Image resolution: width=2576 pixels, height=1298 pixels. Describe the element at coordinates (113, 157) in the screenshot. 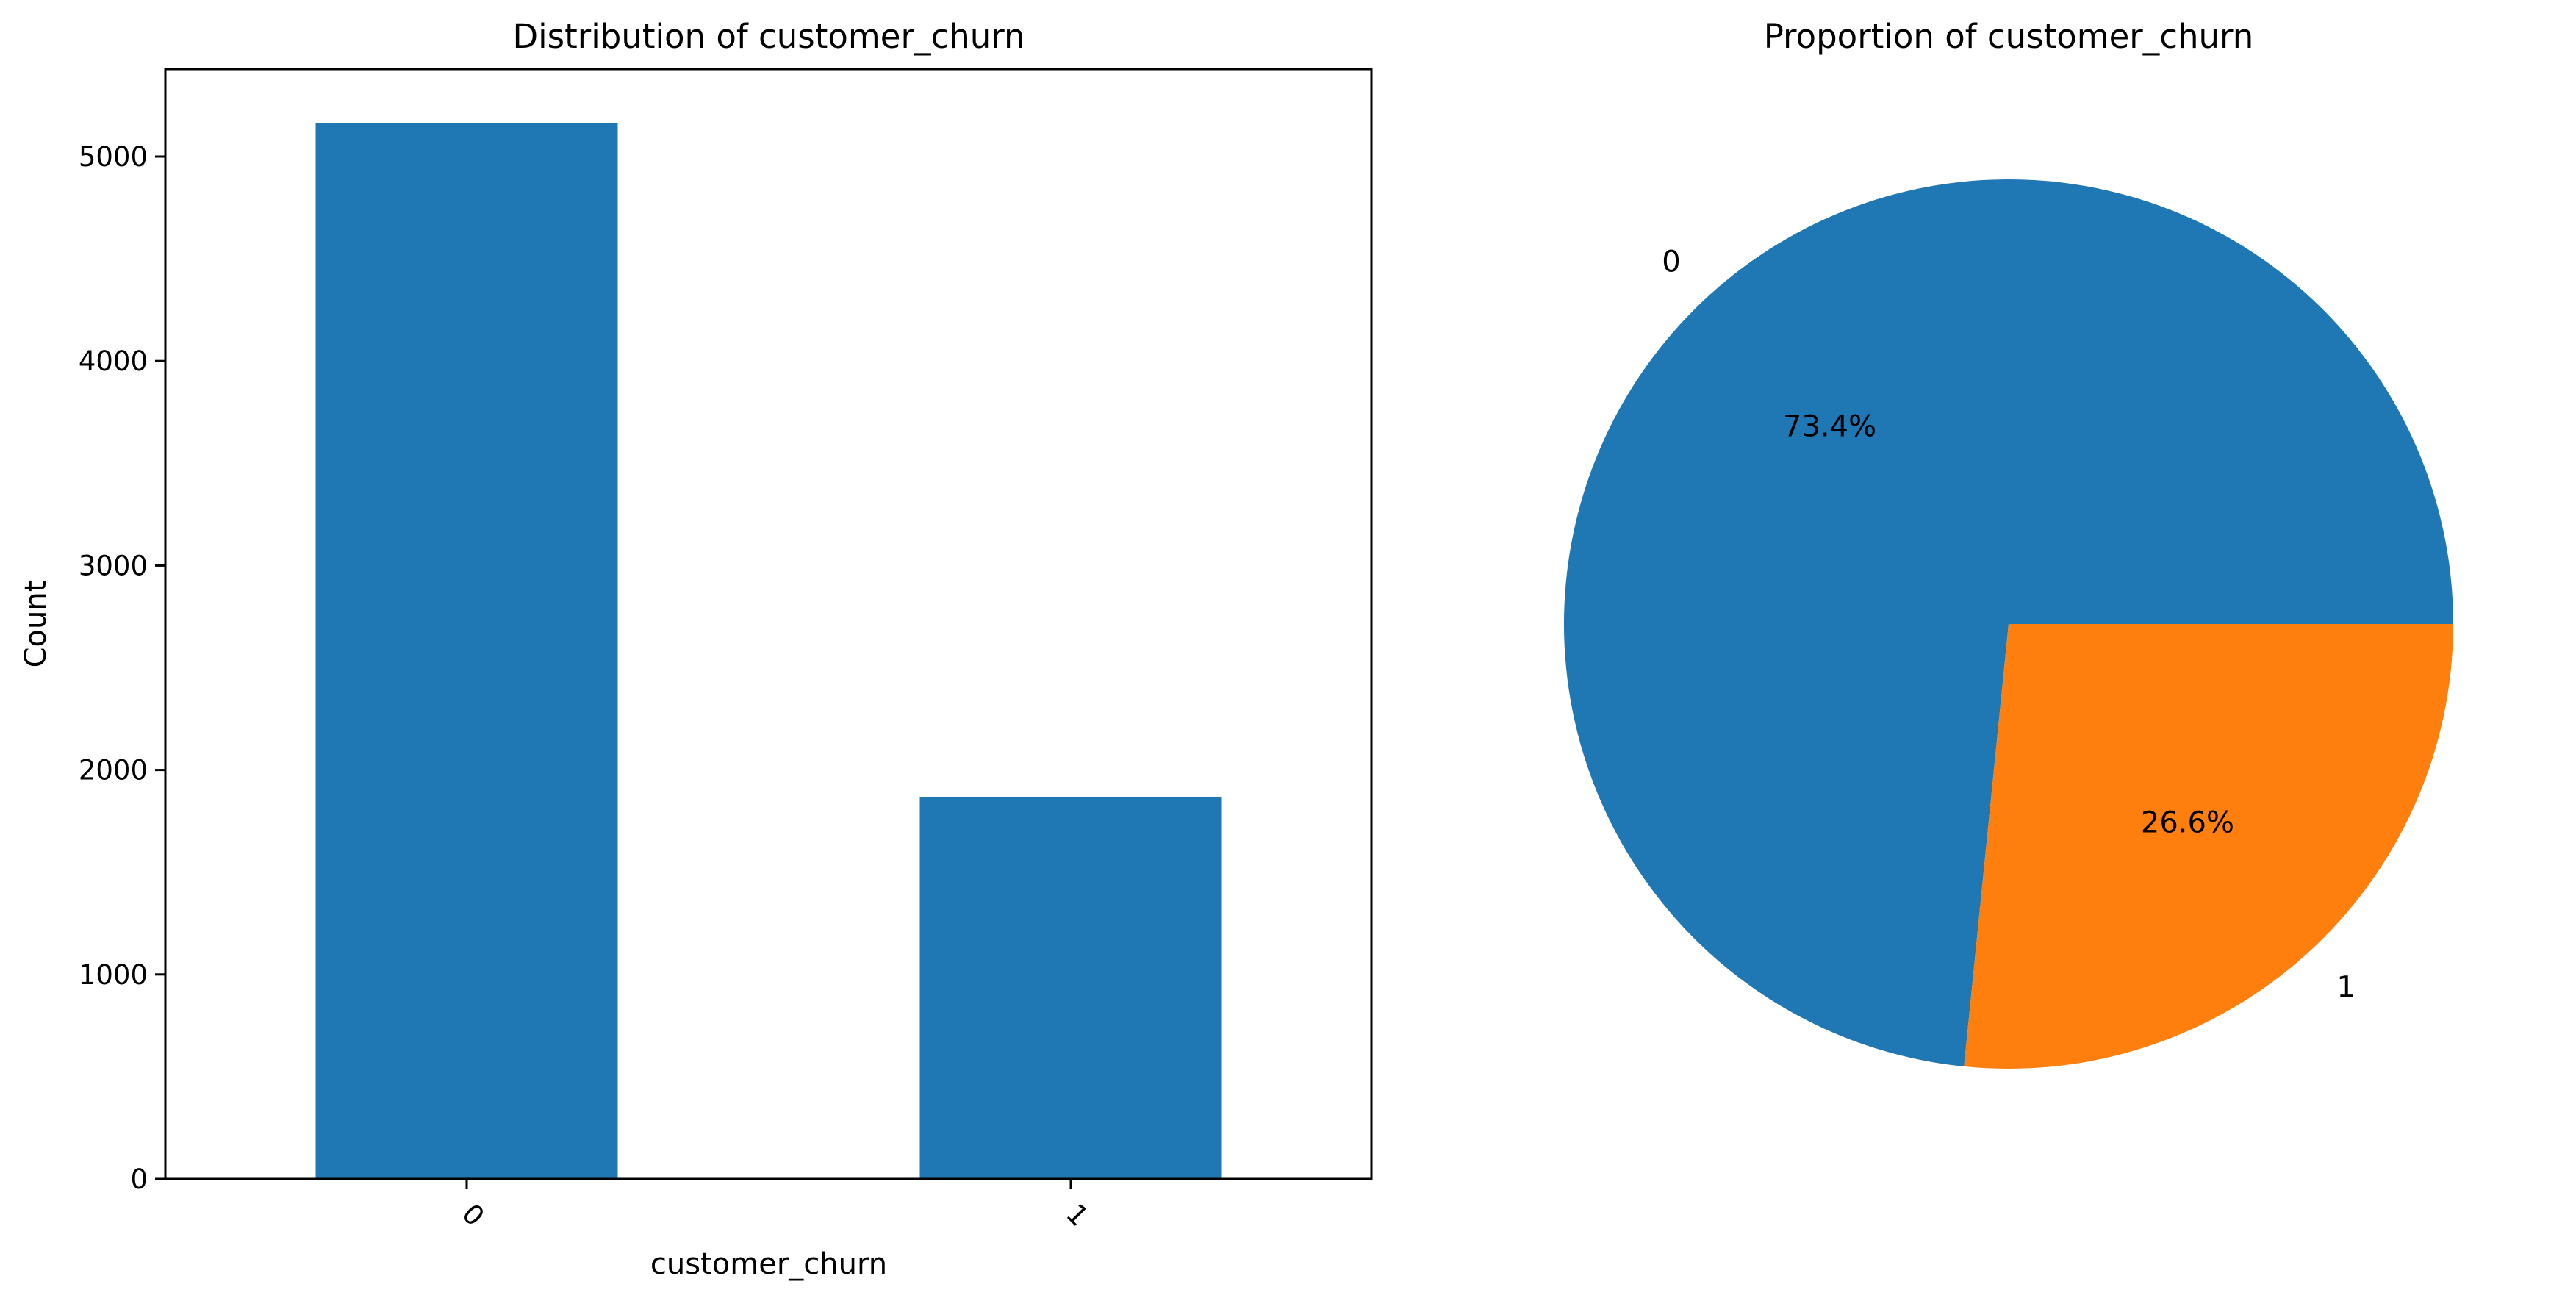

I see `y-tick-label: 5000` at that location.